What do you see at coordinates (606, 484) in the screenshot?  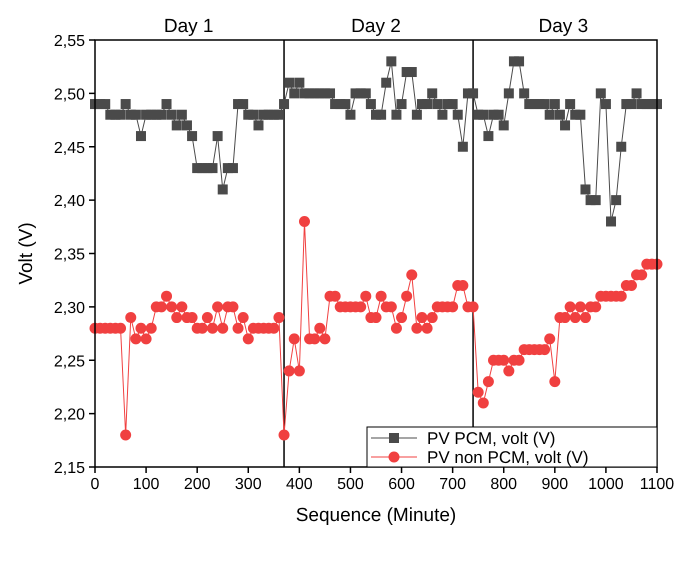 I see `x-tick-label: 1000` at bounding box center [606, 484].